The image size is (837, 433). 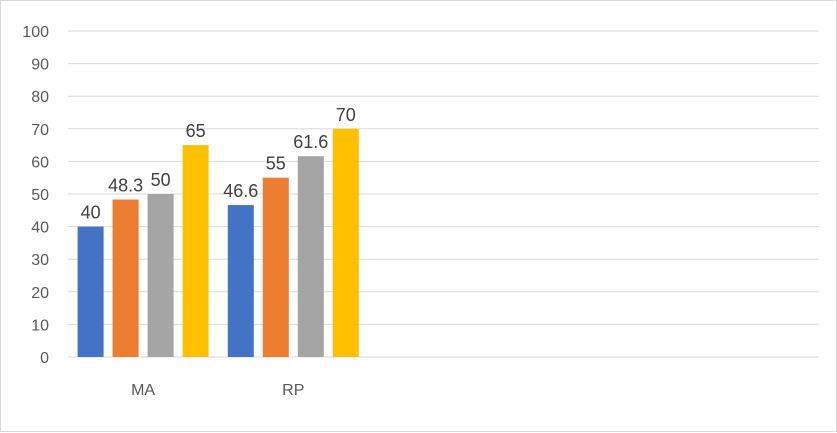 What do you see at coordinates (40, 325) in the screenshot?
I see `y-tick-label: 10` at bounding box center [40, 325].